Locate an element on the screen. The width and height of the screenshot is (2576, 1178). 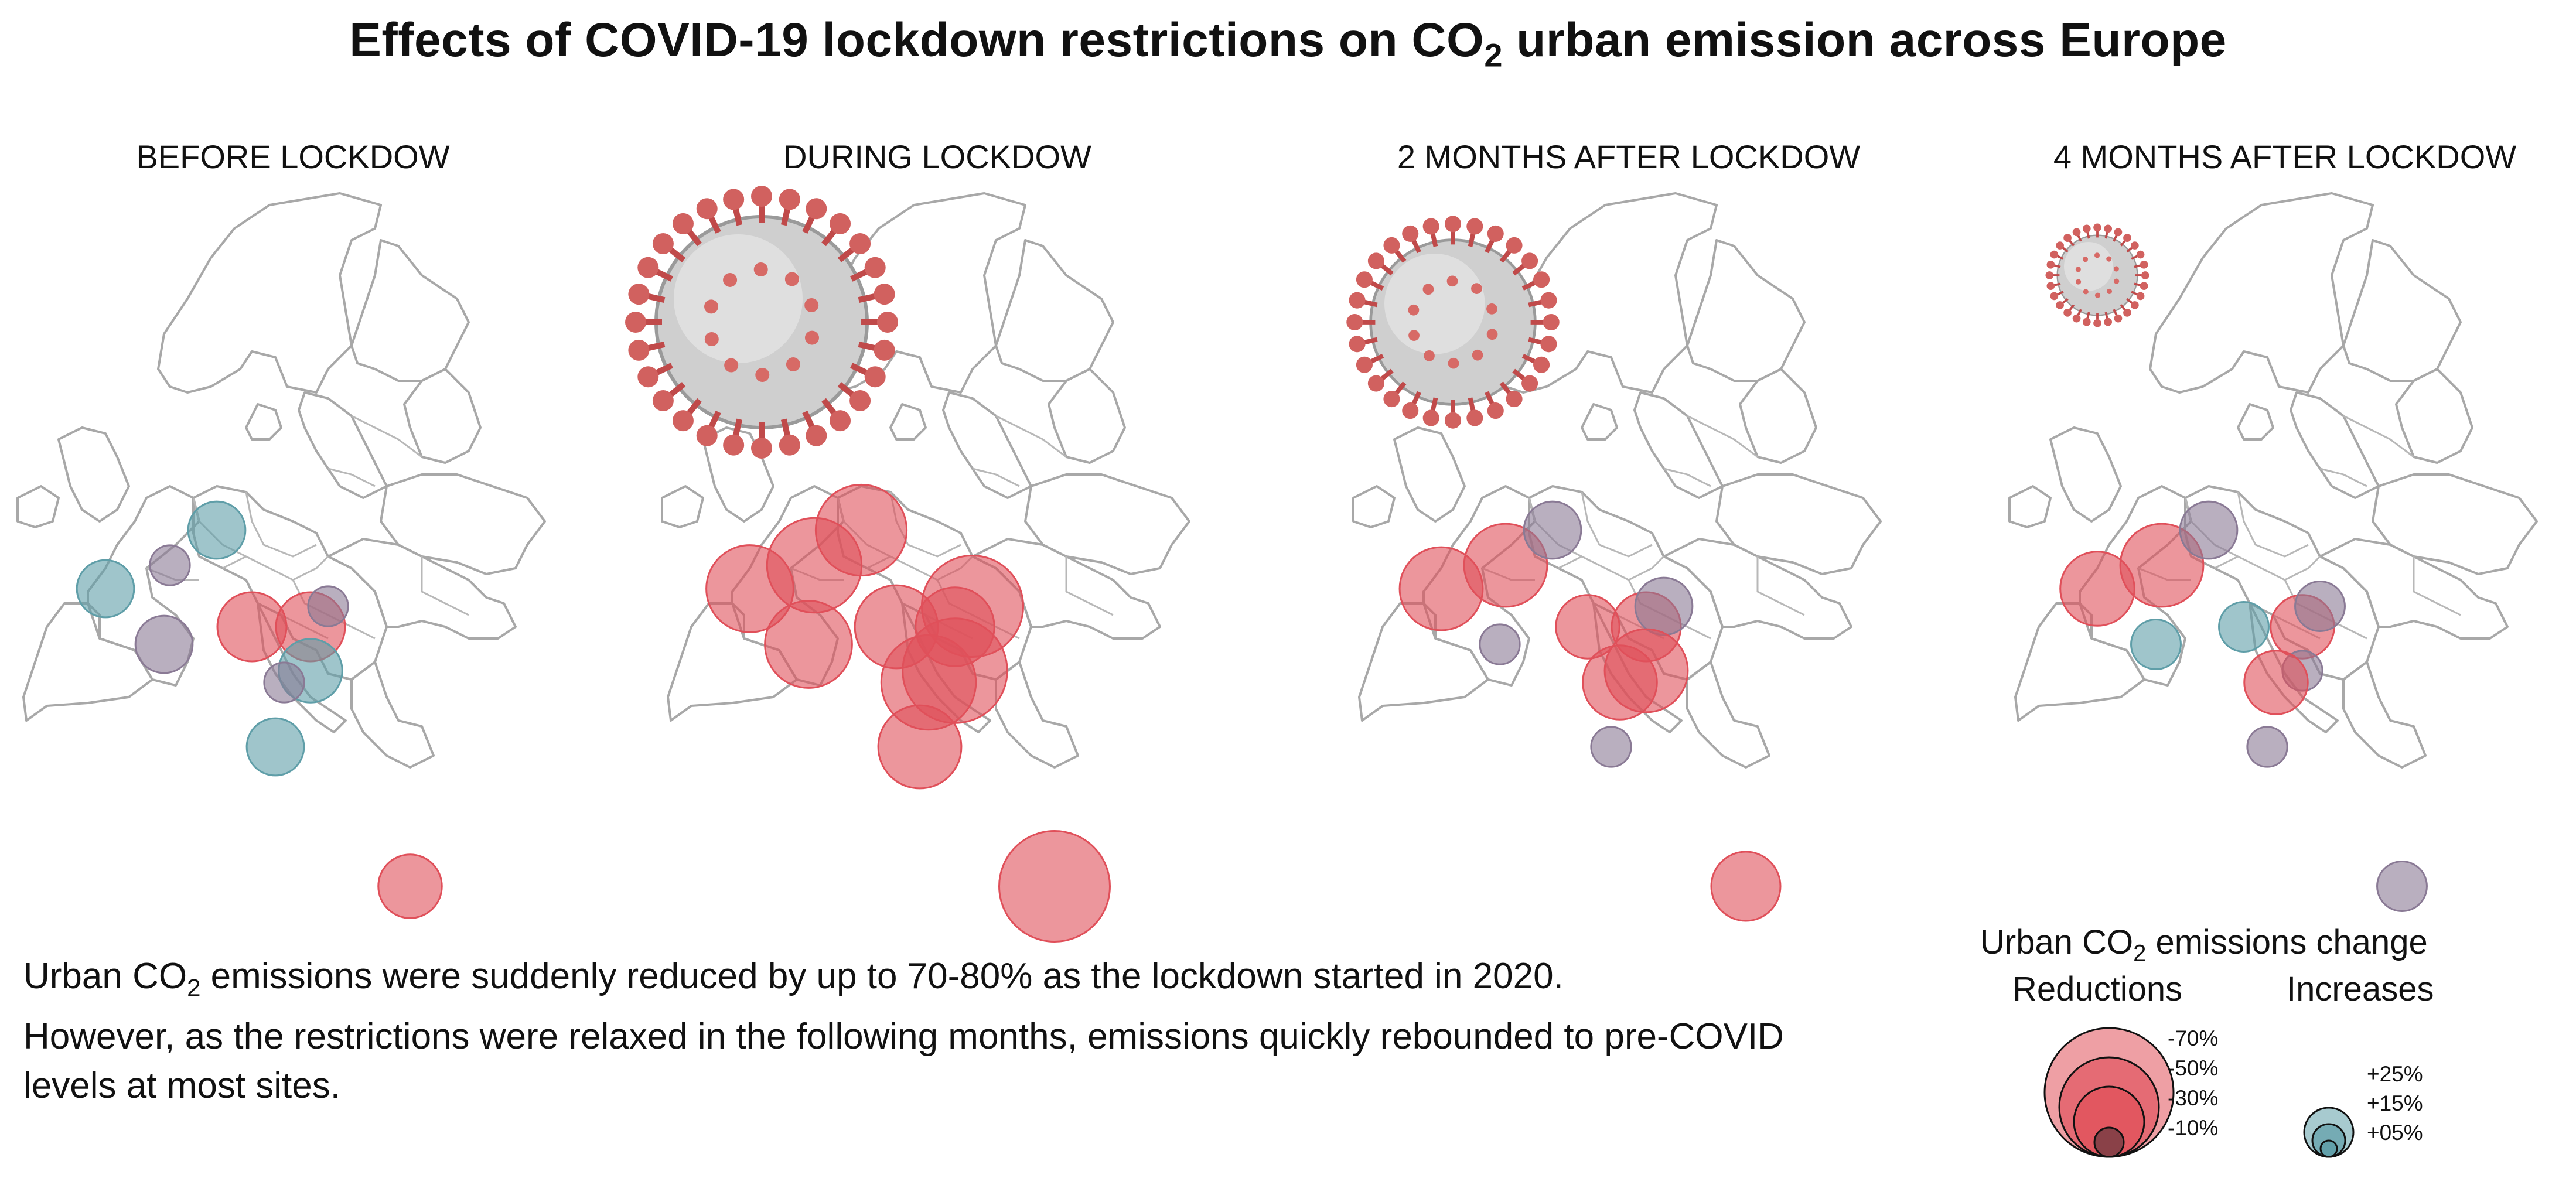
site-lisbon is located at coordinates (105, 589).